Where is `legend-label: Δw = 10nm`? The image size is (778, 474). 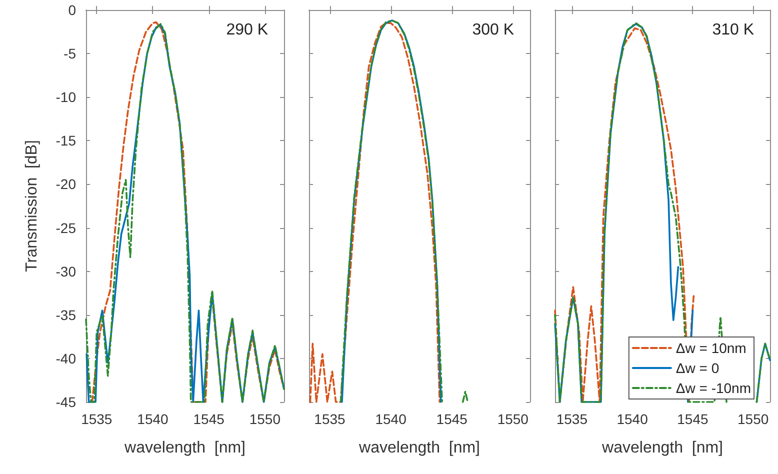 legend-label: Δw = 10nm is located at coordinates (711, 348).